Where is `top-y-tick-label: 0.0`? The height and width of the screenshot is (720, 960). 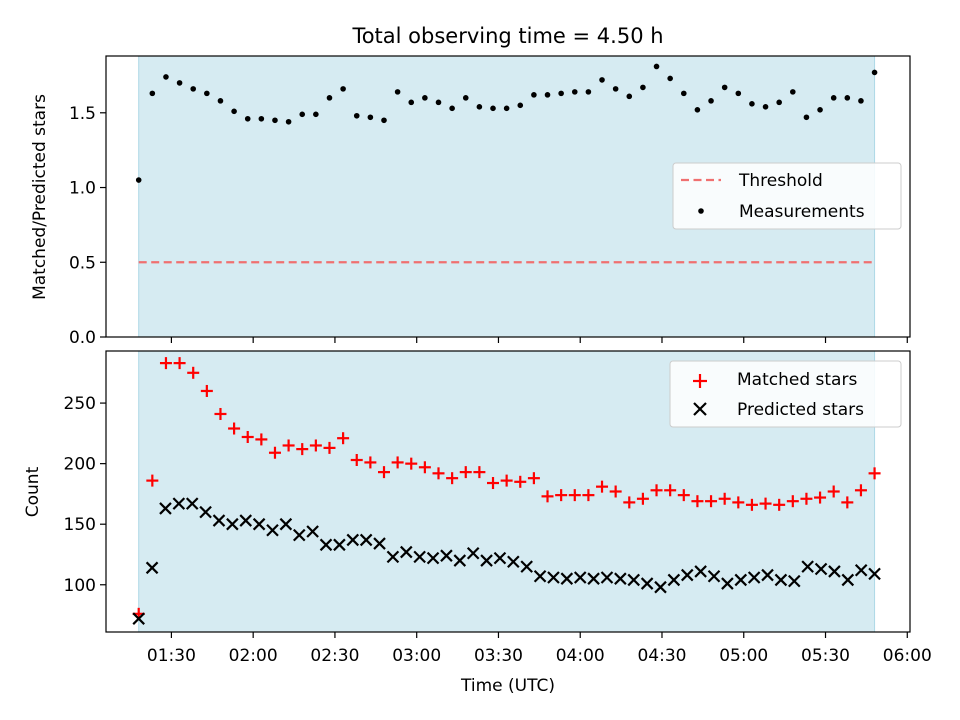 top-y-tick-label: 0.0 is located at coordinates (82, 338).